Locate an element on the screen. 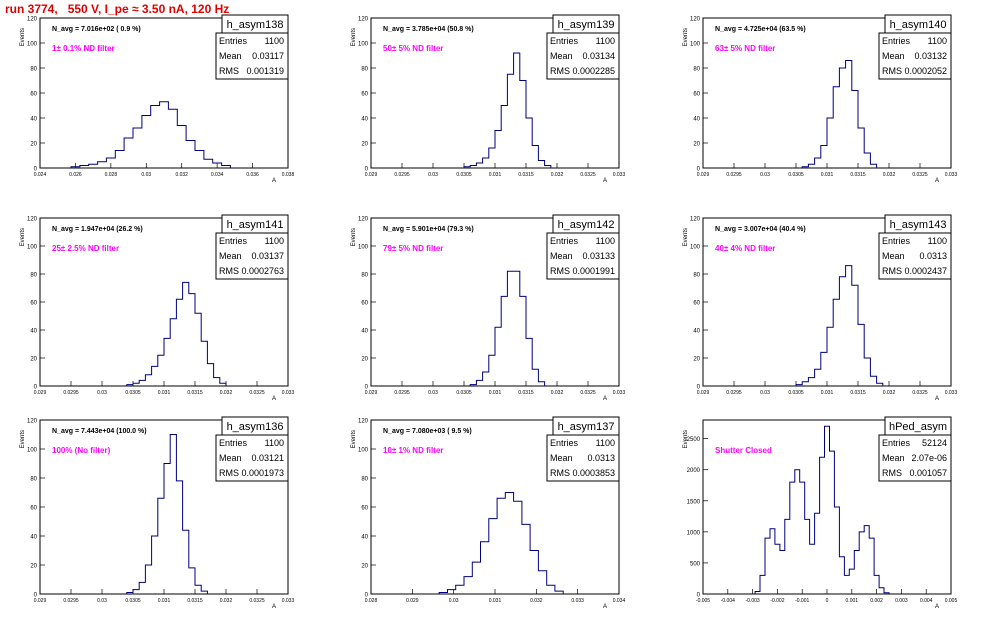 The height and width of the screenshot is (622, 996). stats-value: 0.0003853 is located at coordinates (593, 473).